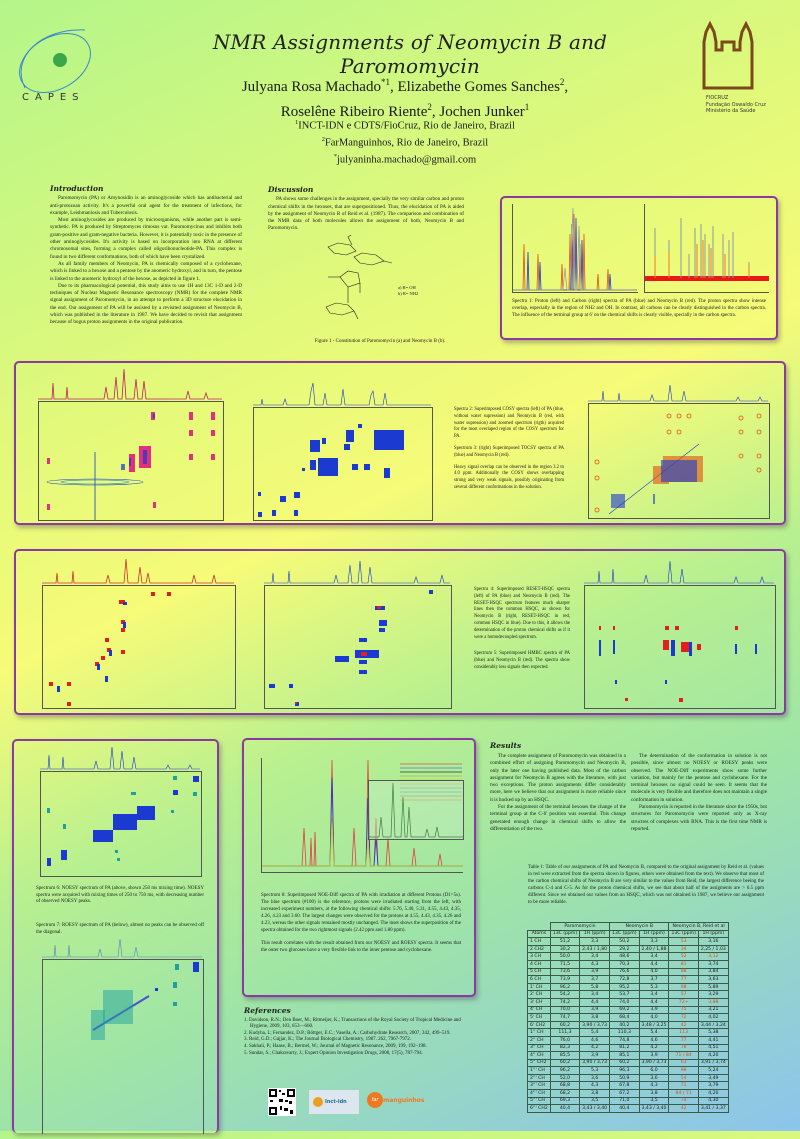  Describe the element at coordinates (628, 964) in the screenshot. I see `table-row: 4 CH 71,5 4,3 70,3 4,4 81 3,74` at that location.